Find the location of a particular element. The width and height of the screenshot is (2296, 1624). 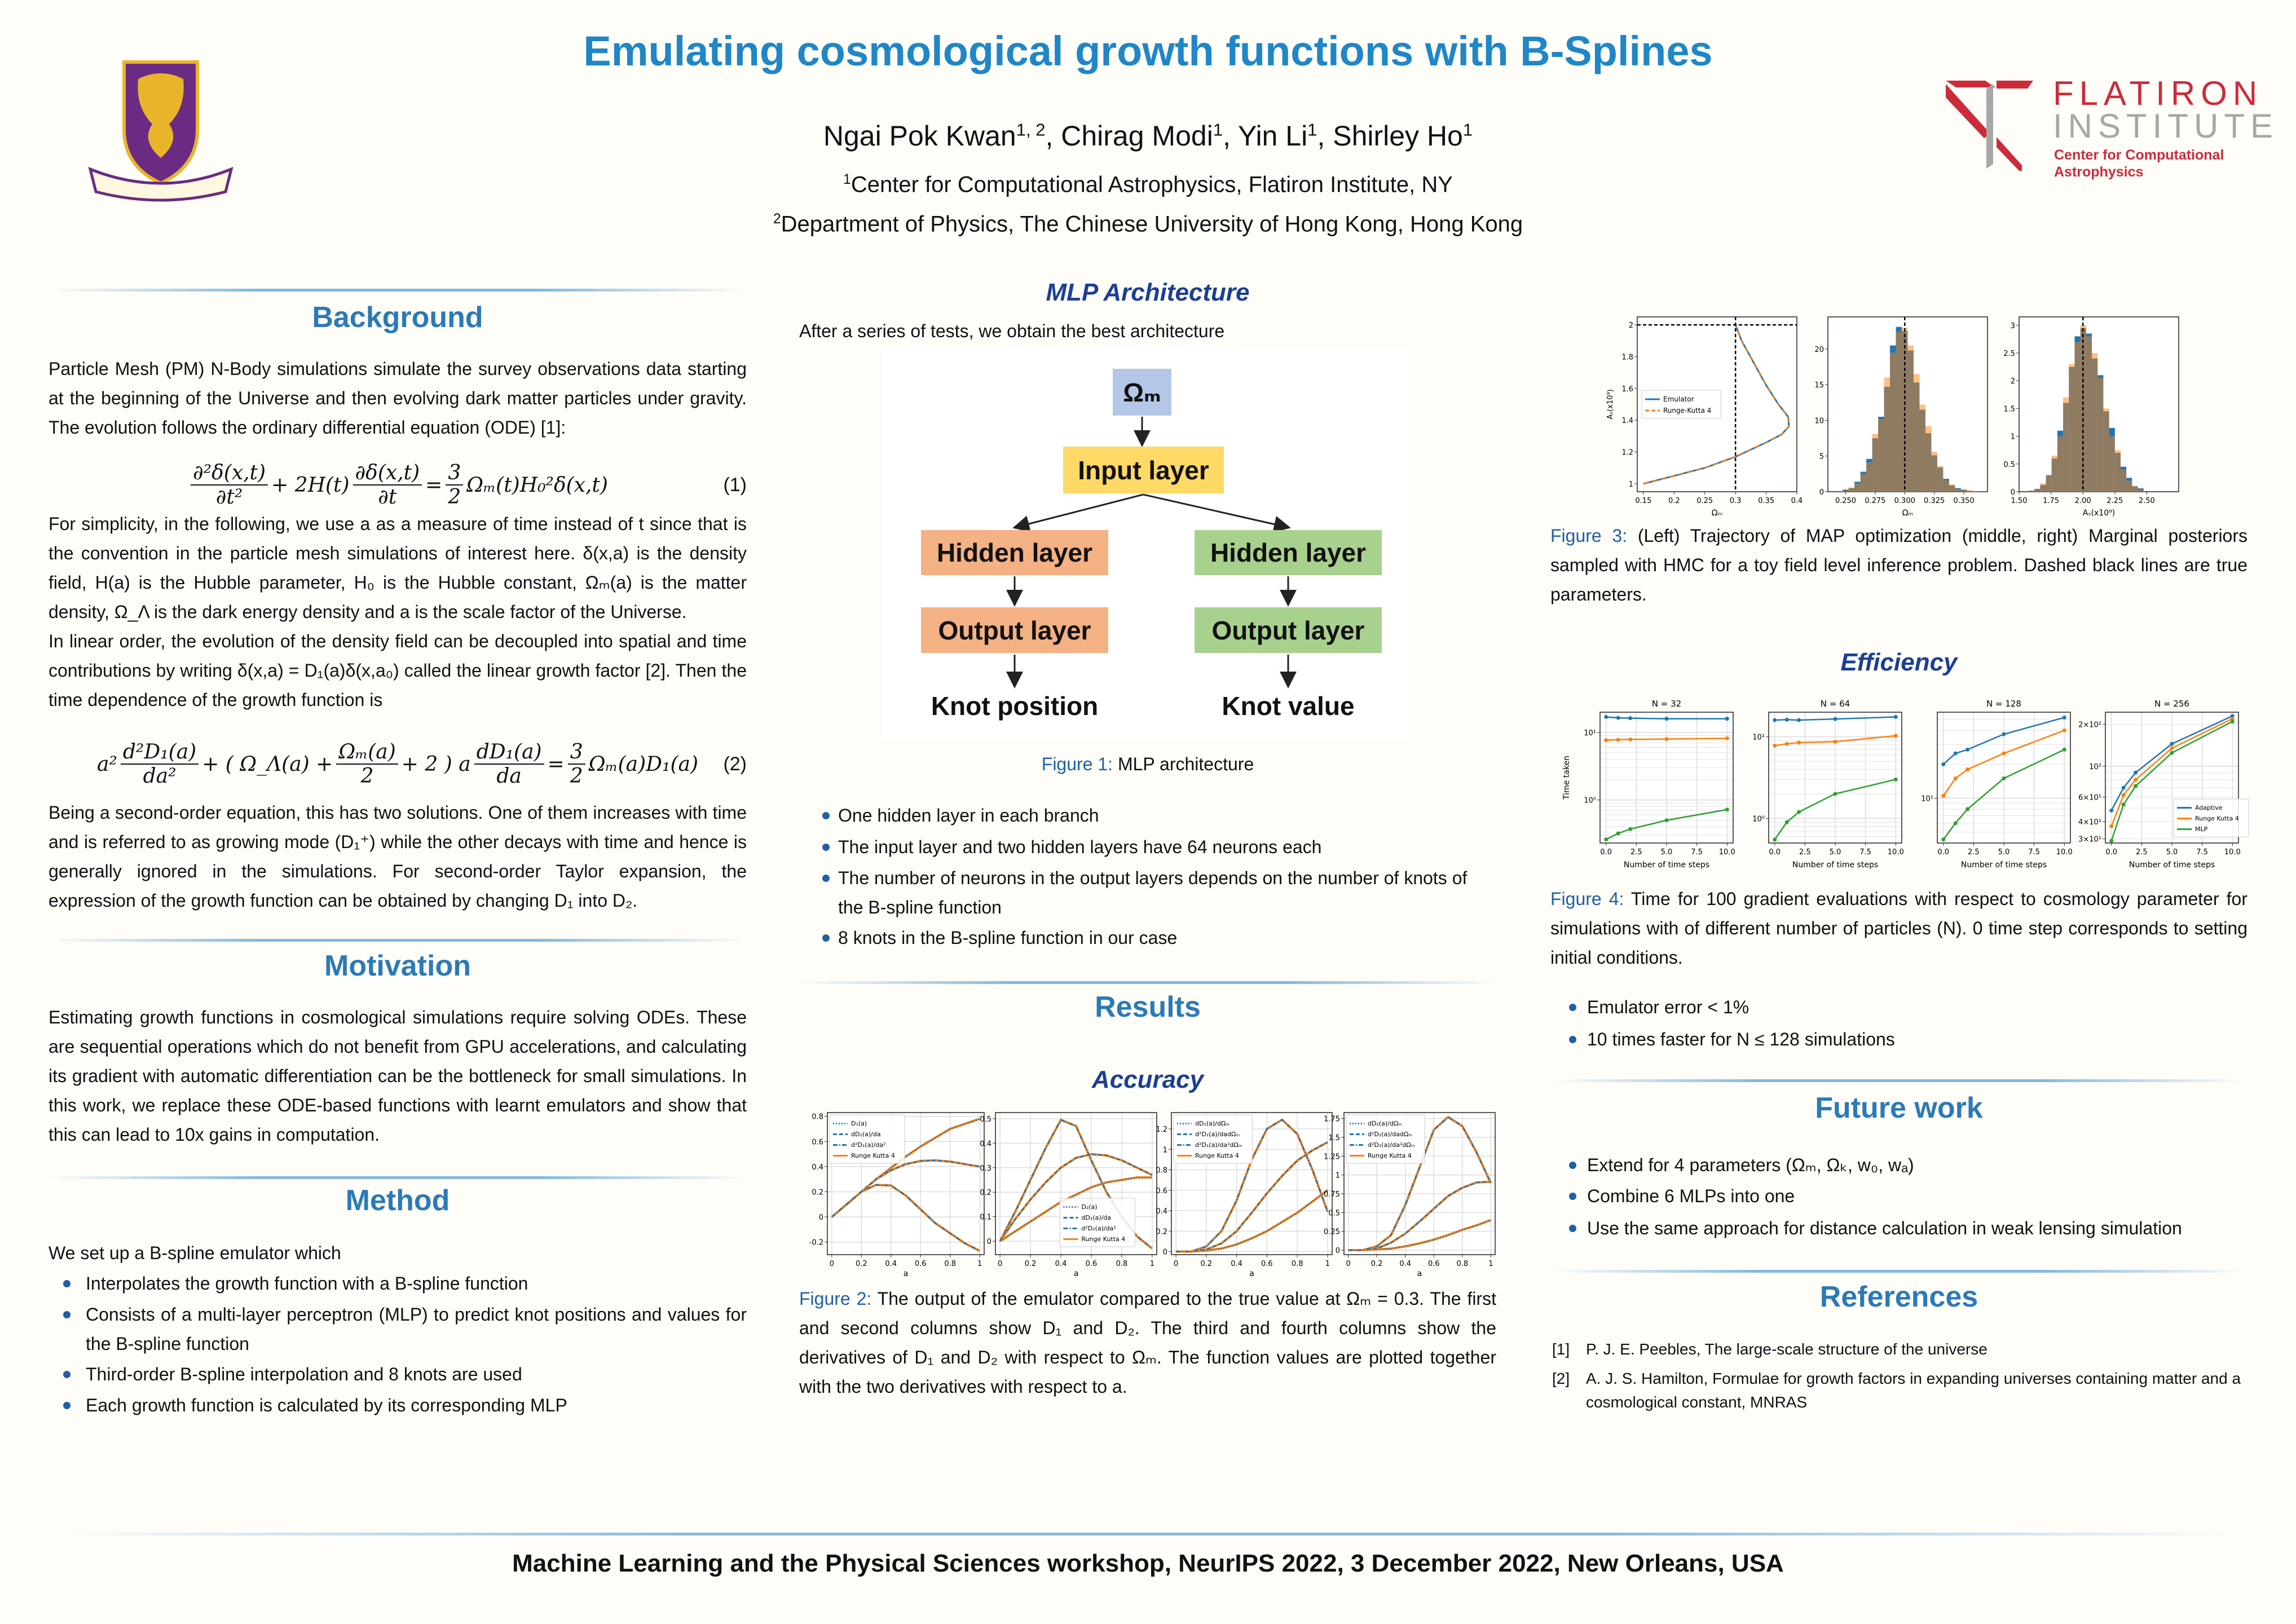

arrow is located at coordinates (1078, 512).